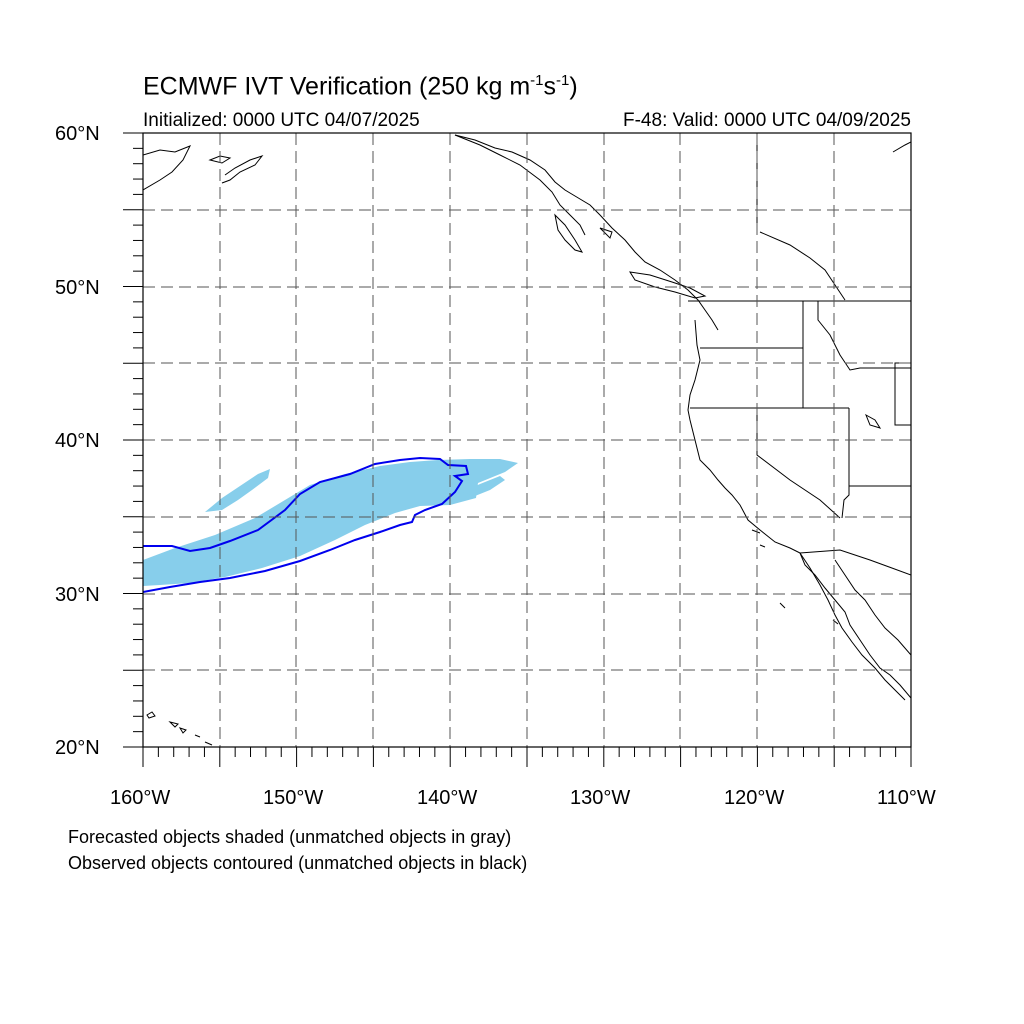  Describe the element at coordinates (447, 798) in the screenshot. I see `lon-label-140w: 140°W` at that location.